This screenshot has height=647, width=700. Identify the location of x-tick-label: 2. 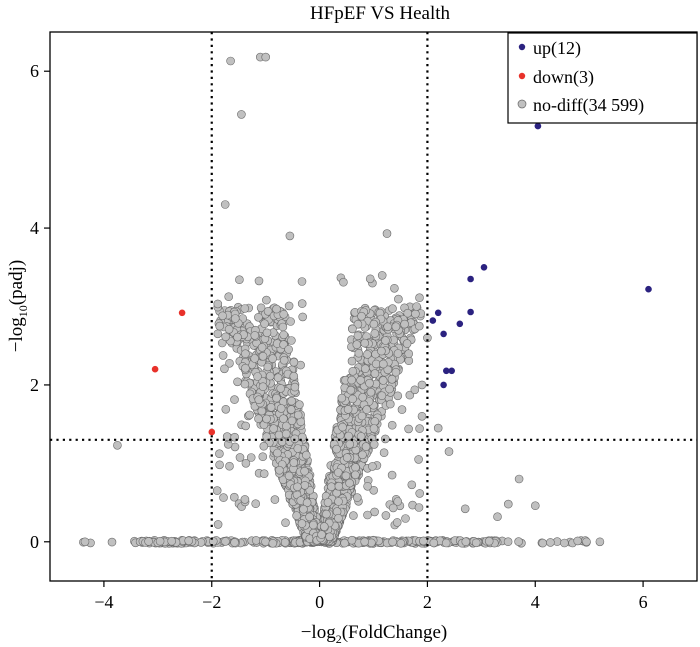
(427, 602).